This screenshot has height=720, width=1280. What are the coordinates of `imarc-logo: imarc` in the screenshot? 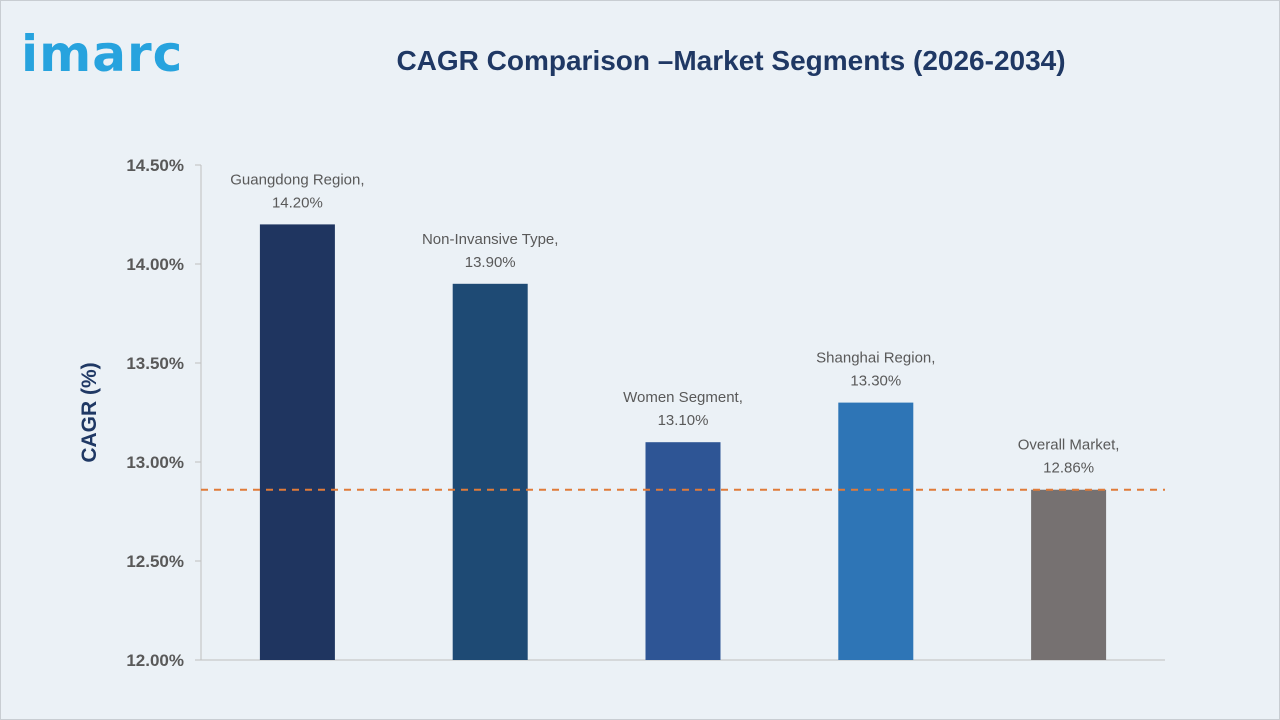 It's located at (102, 54).